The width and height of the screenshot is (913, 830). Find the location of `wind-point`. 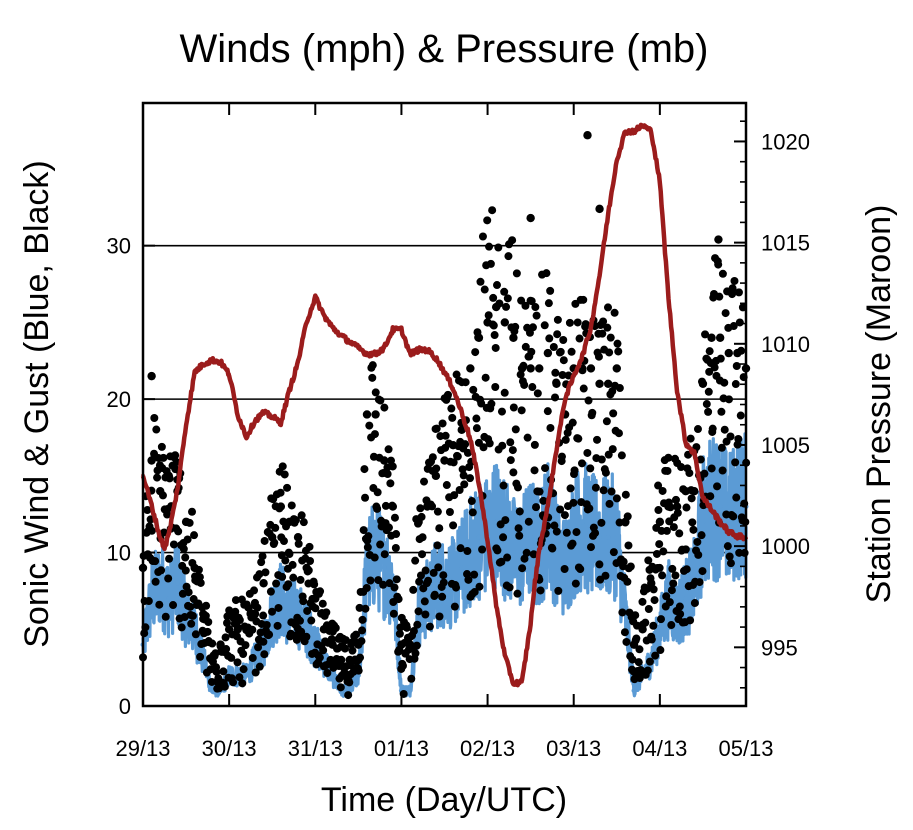

wind-point is located at coordinates (212, 691).